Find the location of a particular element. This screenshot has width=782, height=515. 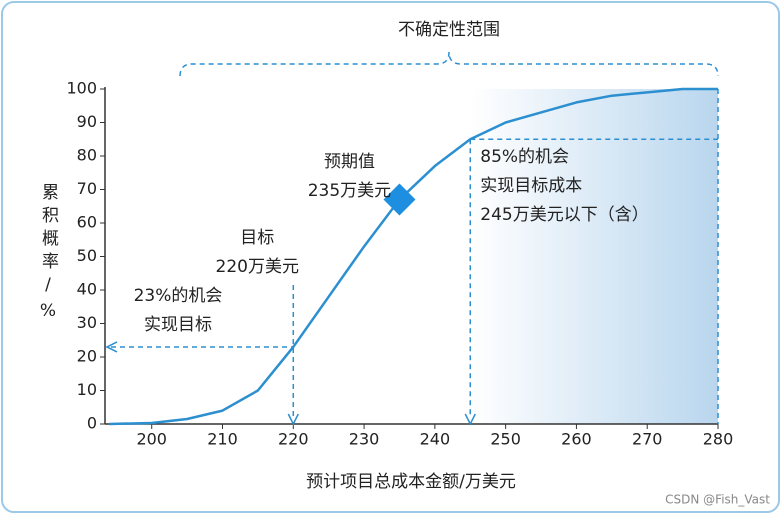

y-tick-label: 20 is located at coordinates (87, 356).